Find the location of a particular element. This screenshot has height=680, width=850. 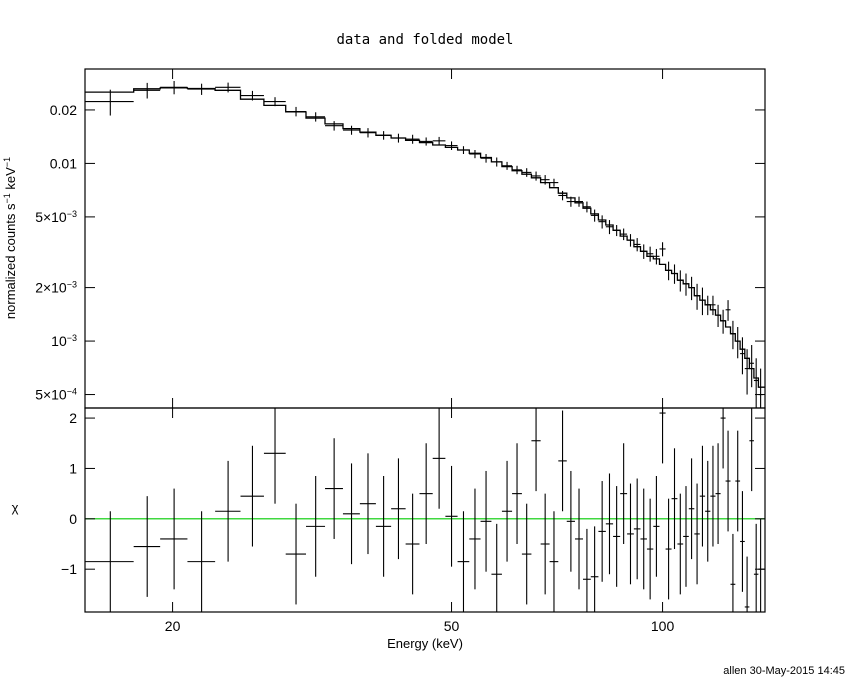

y-tick-label: 10−3 is located at coordinates (64, 341).